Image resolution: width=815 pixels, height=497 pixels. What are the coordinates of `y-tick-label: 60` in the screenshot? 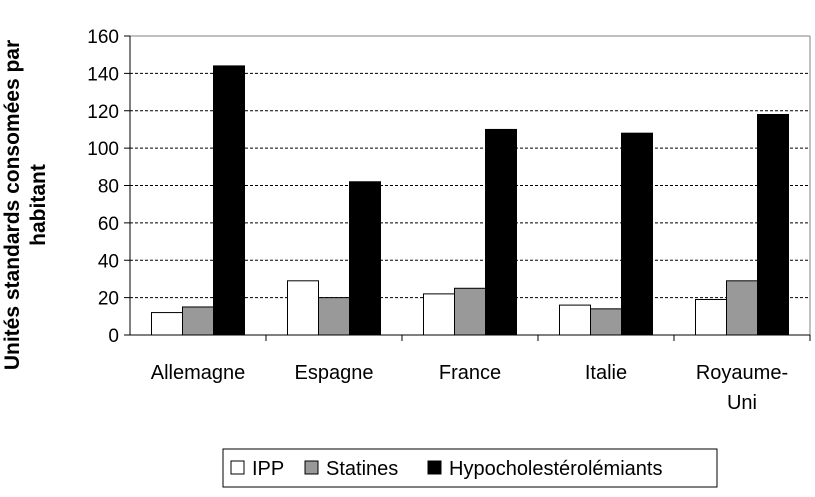 It's located at (108, 224).